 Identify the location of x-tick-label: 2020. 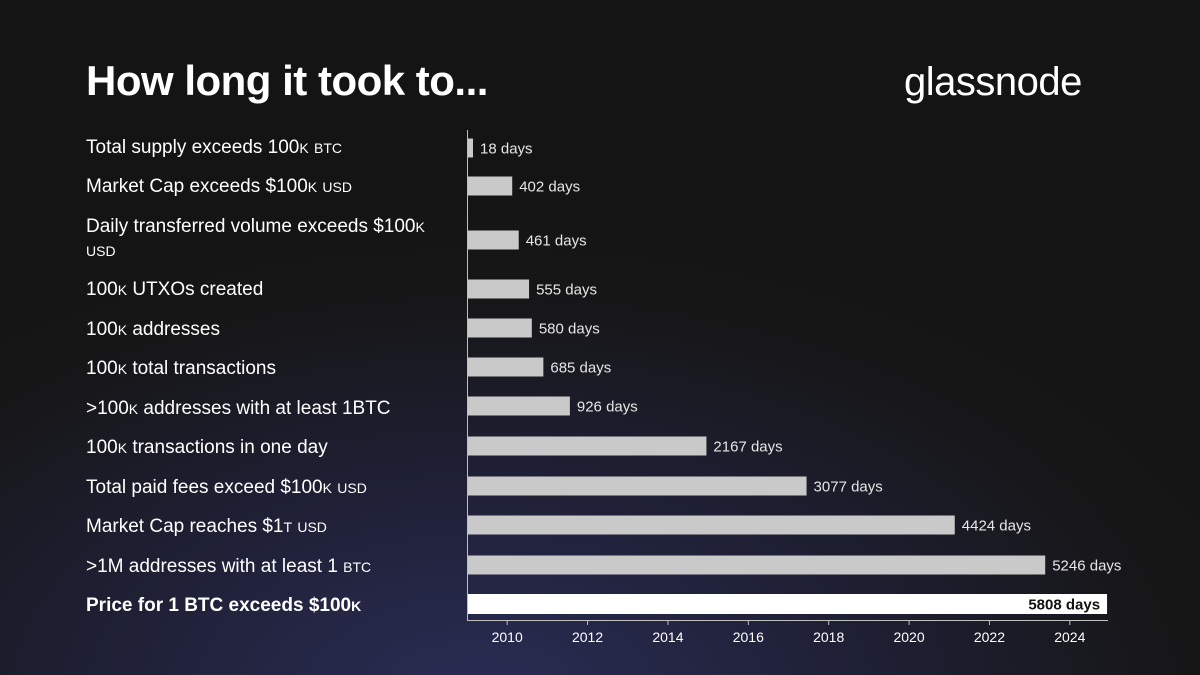
(908, 637).